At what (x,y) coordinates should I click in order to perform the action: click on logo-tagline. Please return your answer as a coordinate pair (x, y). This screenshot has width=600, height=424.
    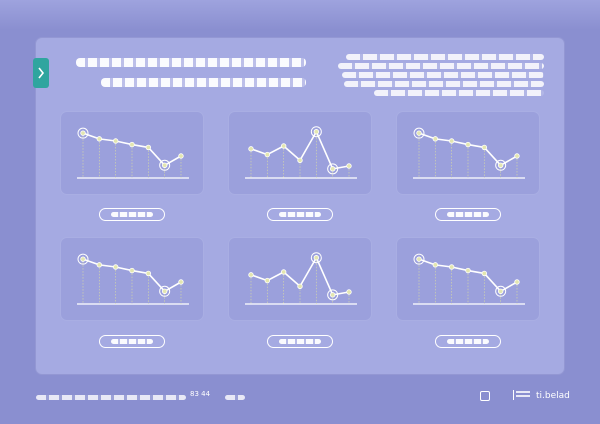
    Looking at the image, I should click on (523, 395).